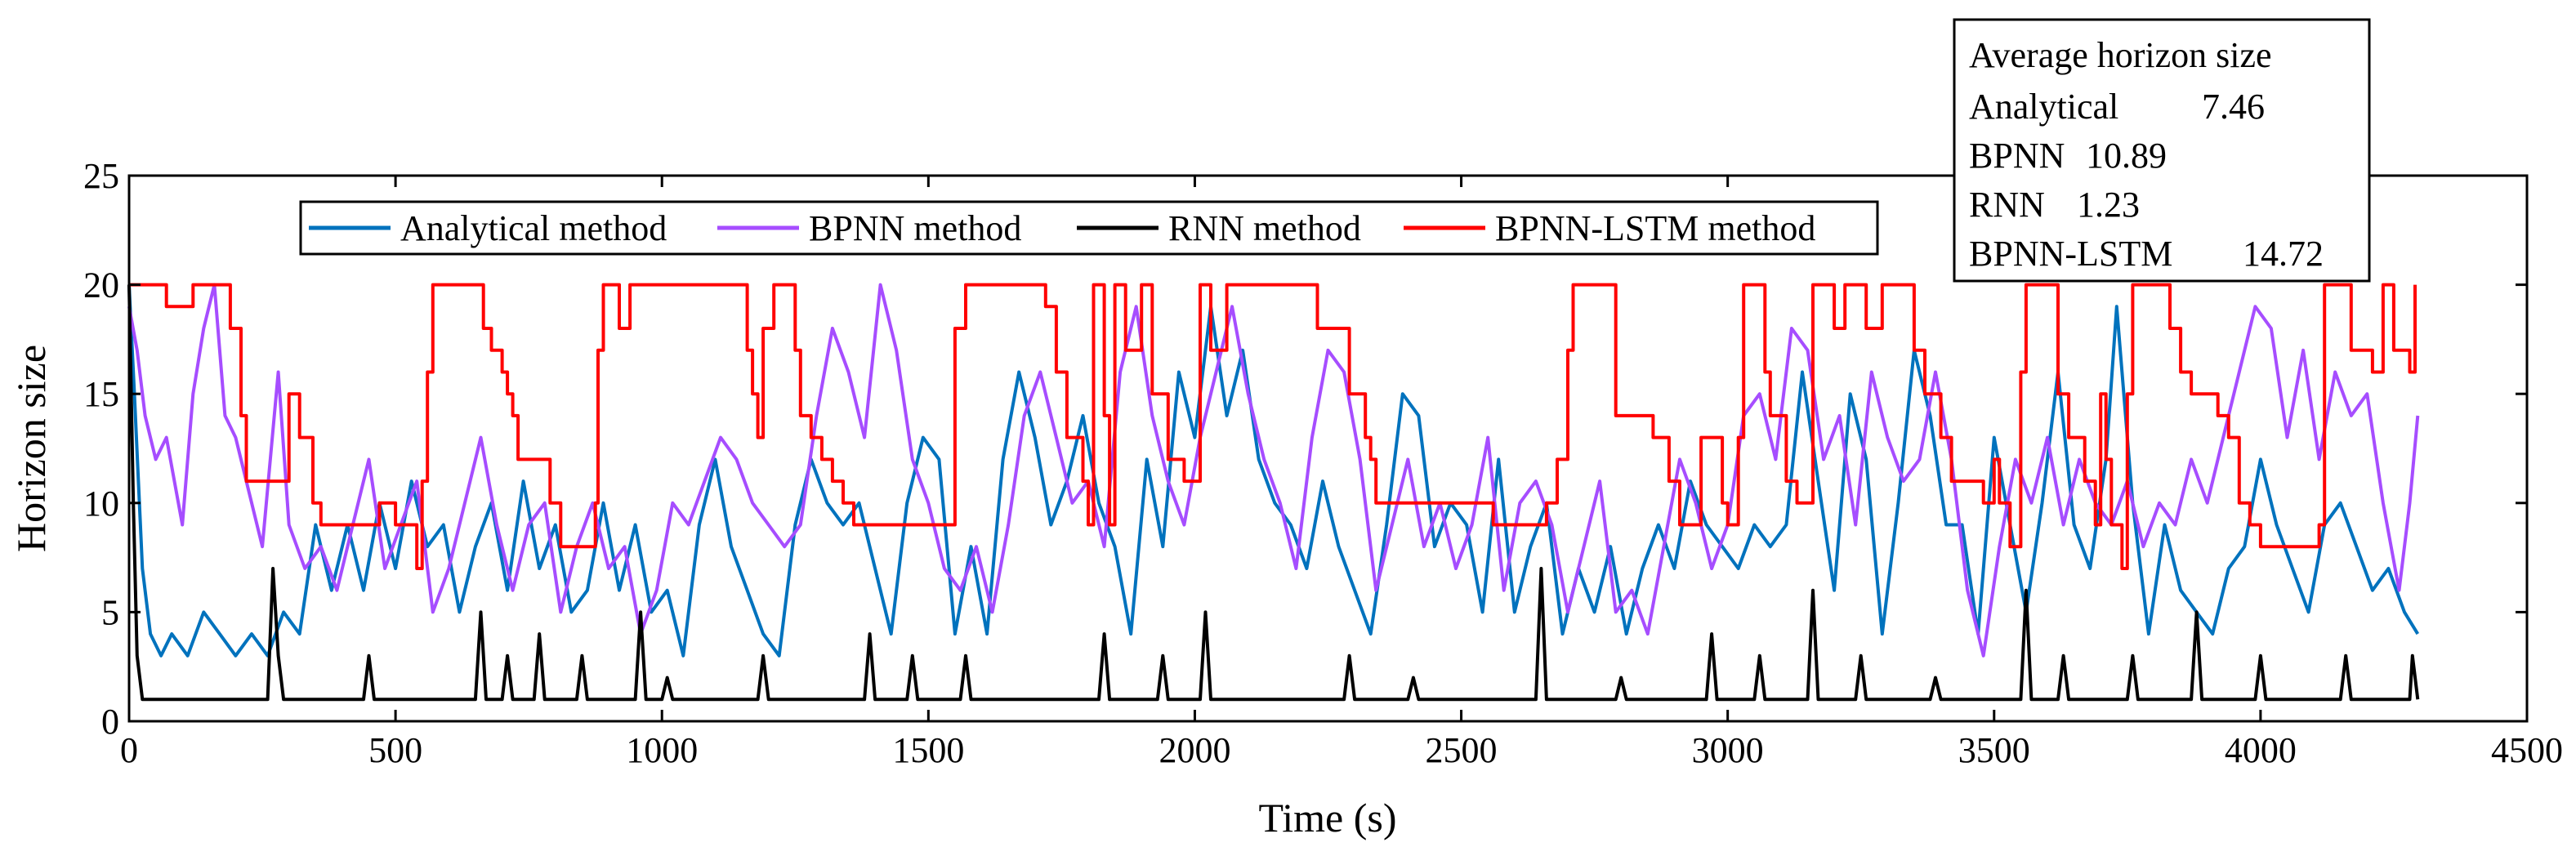 Image resolution: width=2576 pixels, height=865 pixels. What do you see at coordinates (2527, 750) in the screenshot?
I see `x-tick-label: 4500` at bounding box center [2527, 750].